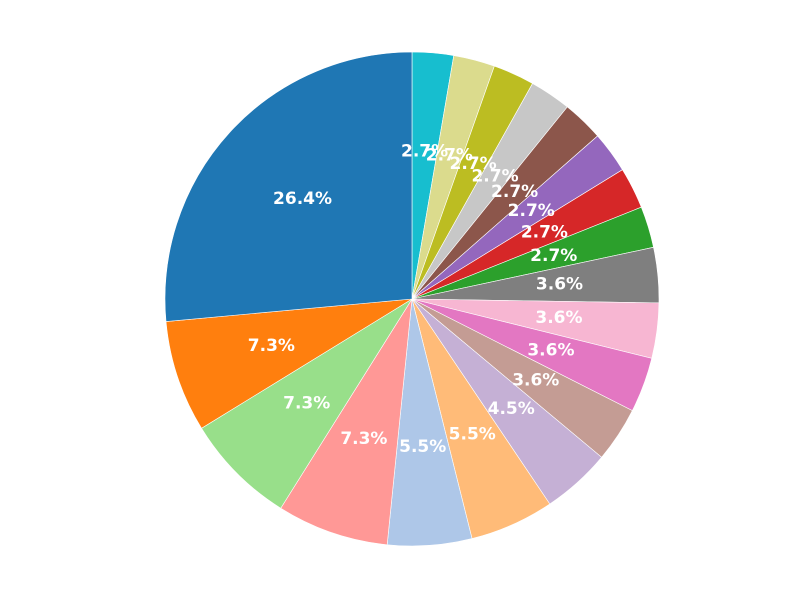  What do you see at coordinates (511, 409) in the screenshot?
I see `slice-label-12: 4.5%` at bounding box center [511, 409].